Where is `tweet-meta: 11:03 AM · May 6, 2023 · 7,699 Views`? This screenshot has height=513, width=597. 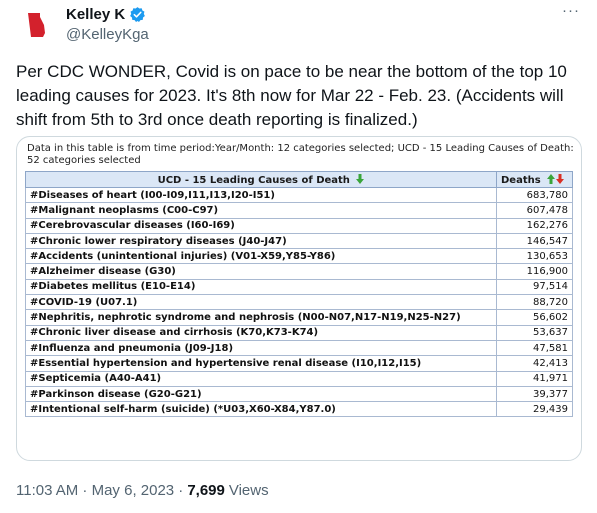 tweet-meta: 11:03 AM · May 6, 2023 · 7,699 Views is located at coordinates (142, 490).